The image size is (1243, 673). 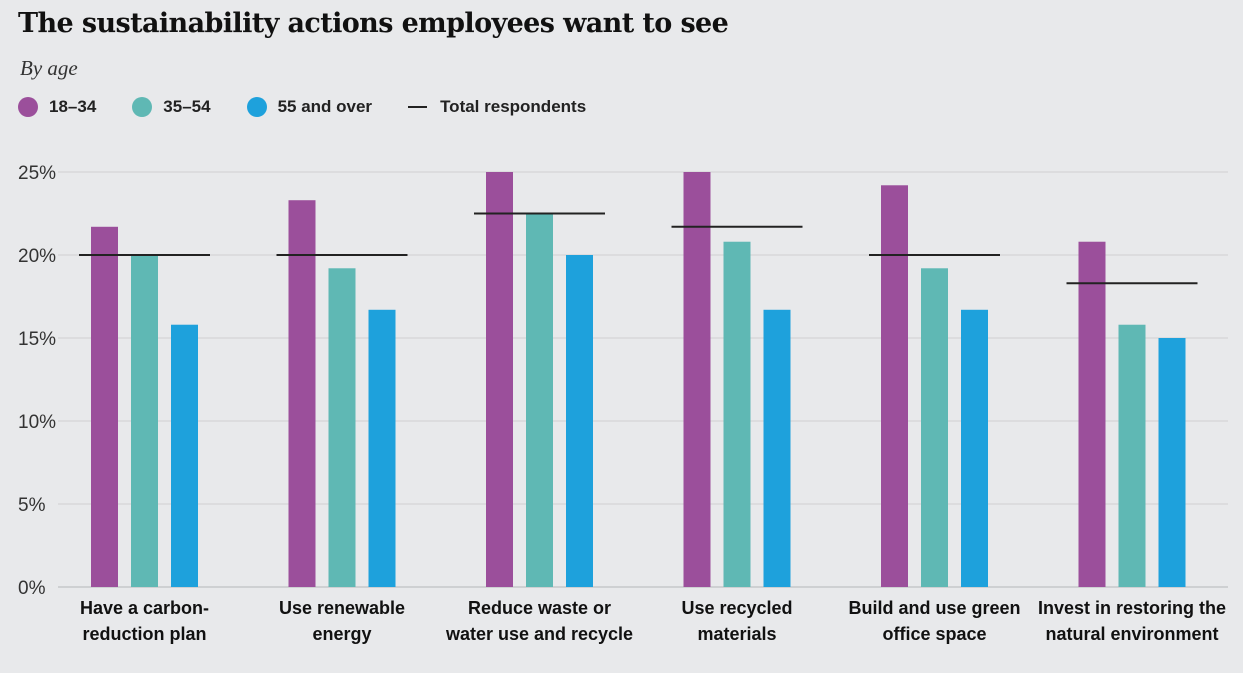 I want to click on bar-cat3-series0, so click(x=697, y=379).